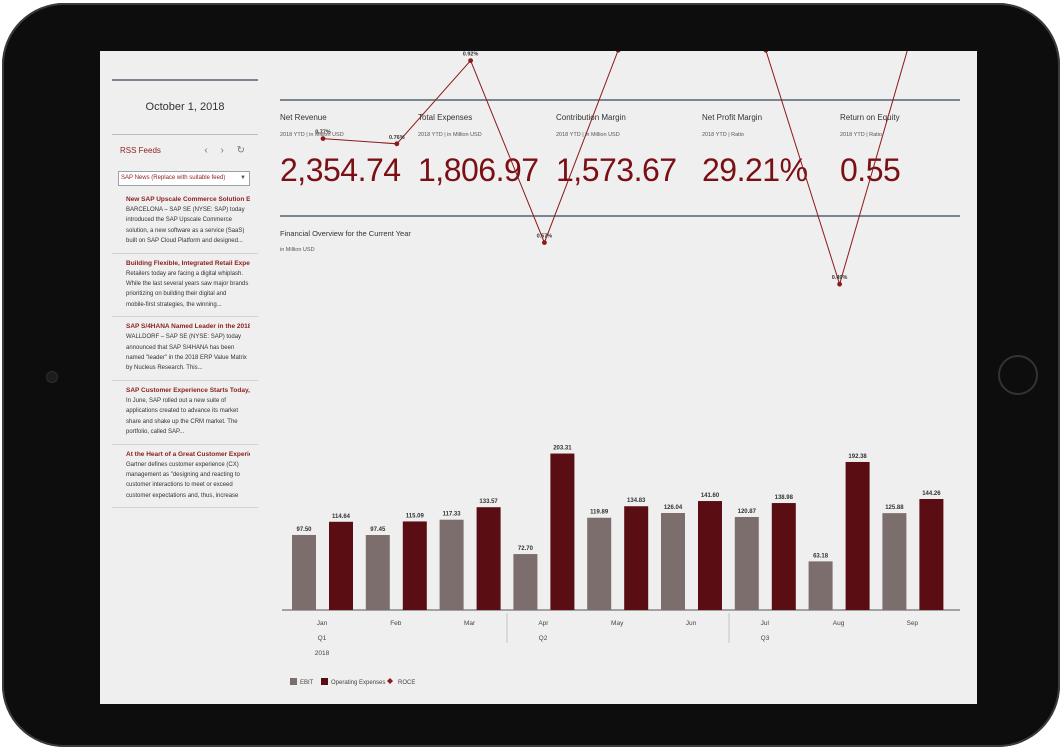 The image size is (1062, 750). Describe the element at coordinates (617, 623) in the screenshot. I see `x-tick-label: May` at that location.